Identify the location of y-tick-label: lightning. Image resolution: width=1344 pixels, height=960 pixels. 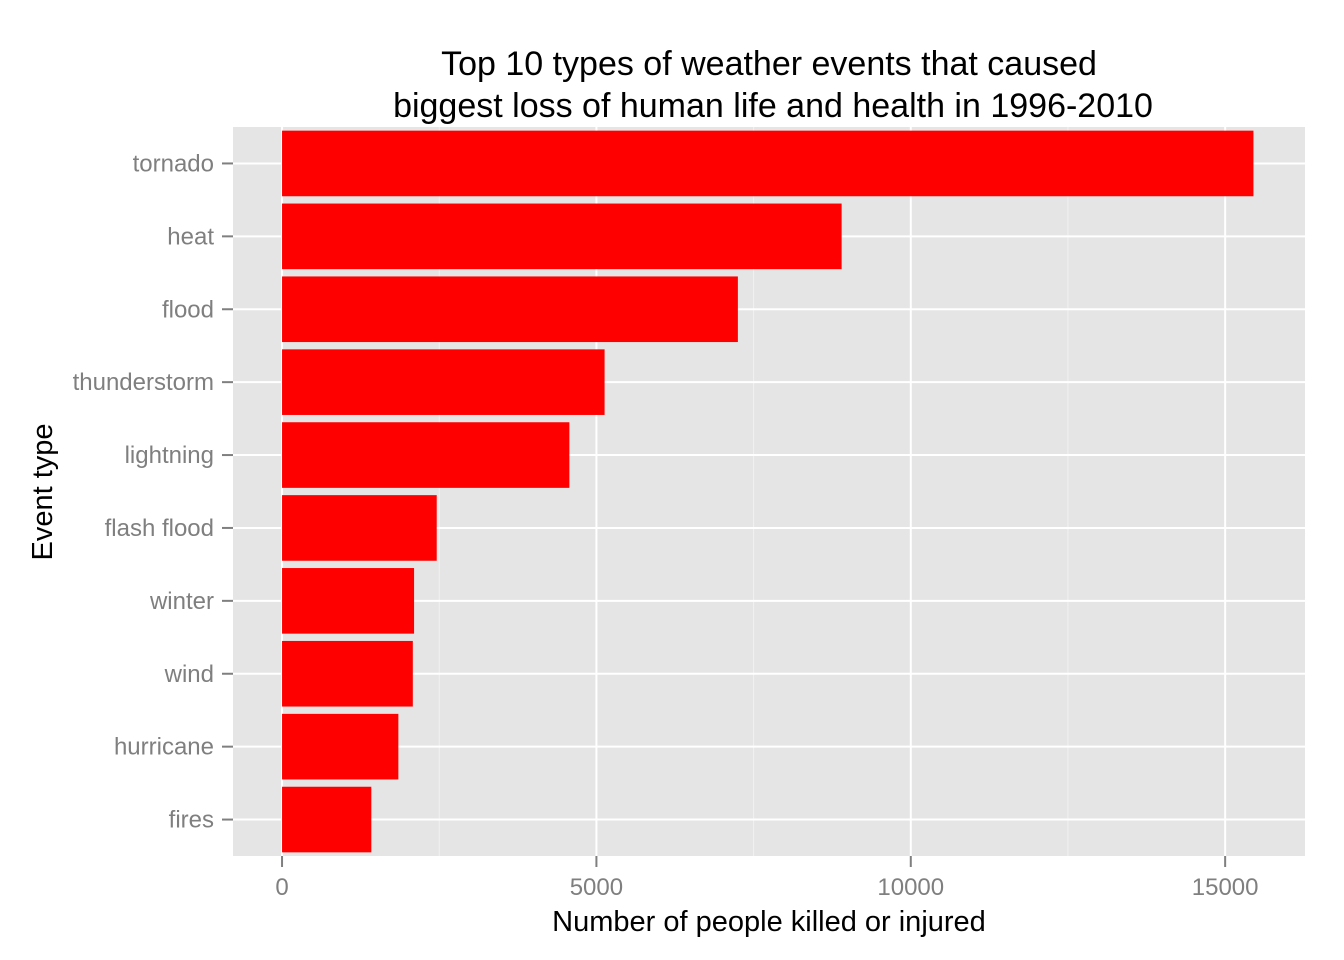
(169, 455).